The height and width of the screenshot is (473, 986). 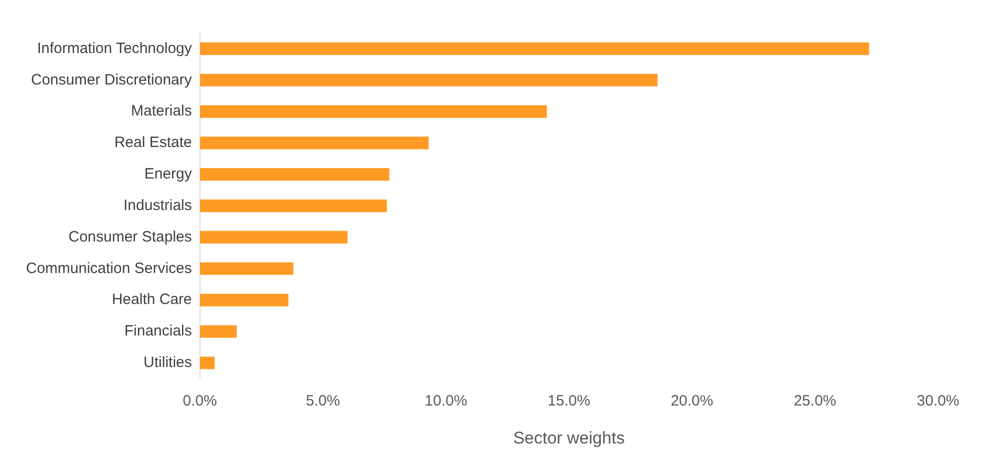 What do you see at coordinates (446, 401) in the screenshot?
I see `x-tick-label: 10.0%` at bounding box center [446, 401].